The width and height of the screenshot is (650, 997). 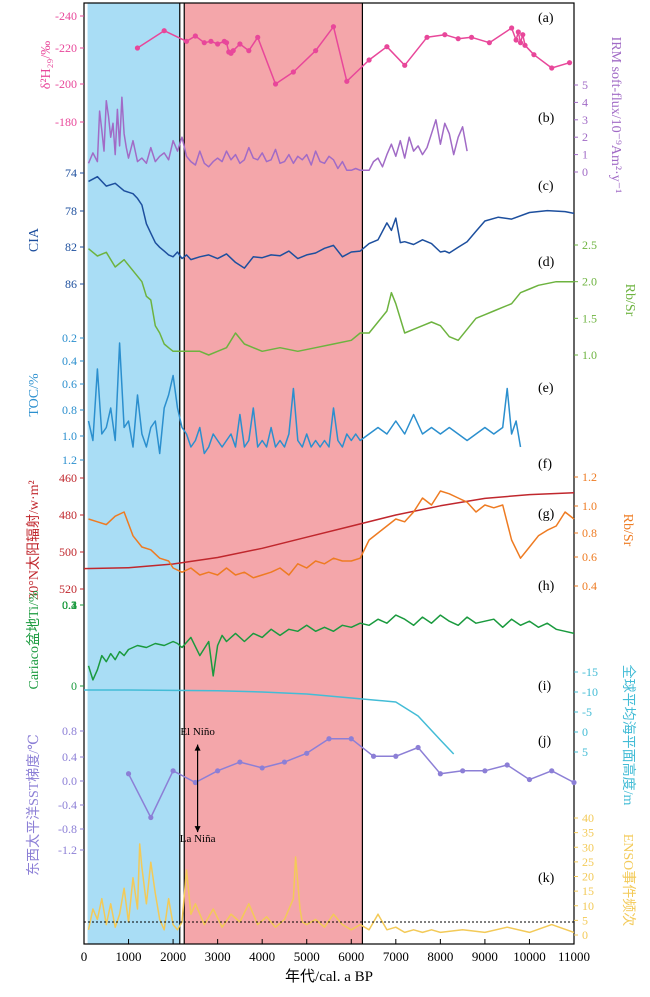 What do you see at coordinates (34, 395) in the screenshot?
I see `y-axis-label: TOC/%` at bounding box center [34, 395].